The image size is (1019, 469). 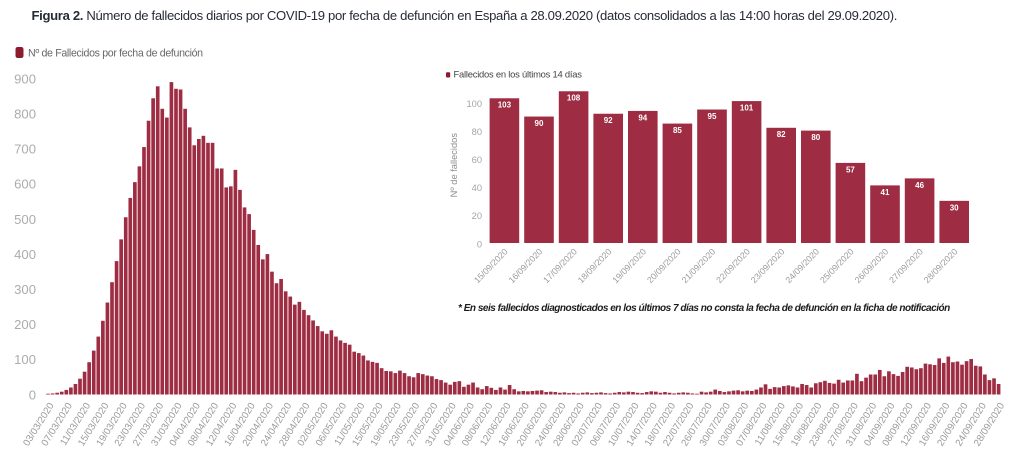 What do you see at coordinates (781, 134) in the screenshot?
I see `svg-text: 82` at bounding box center [781, 134].